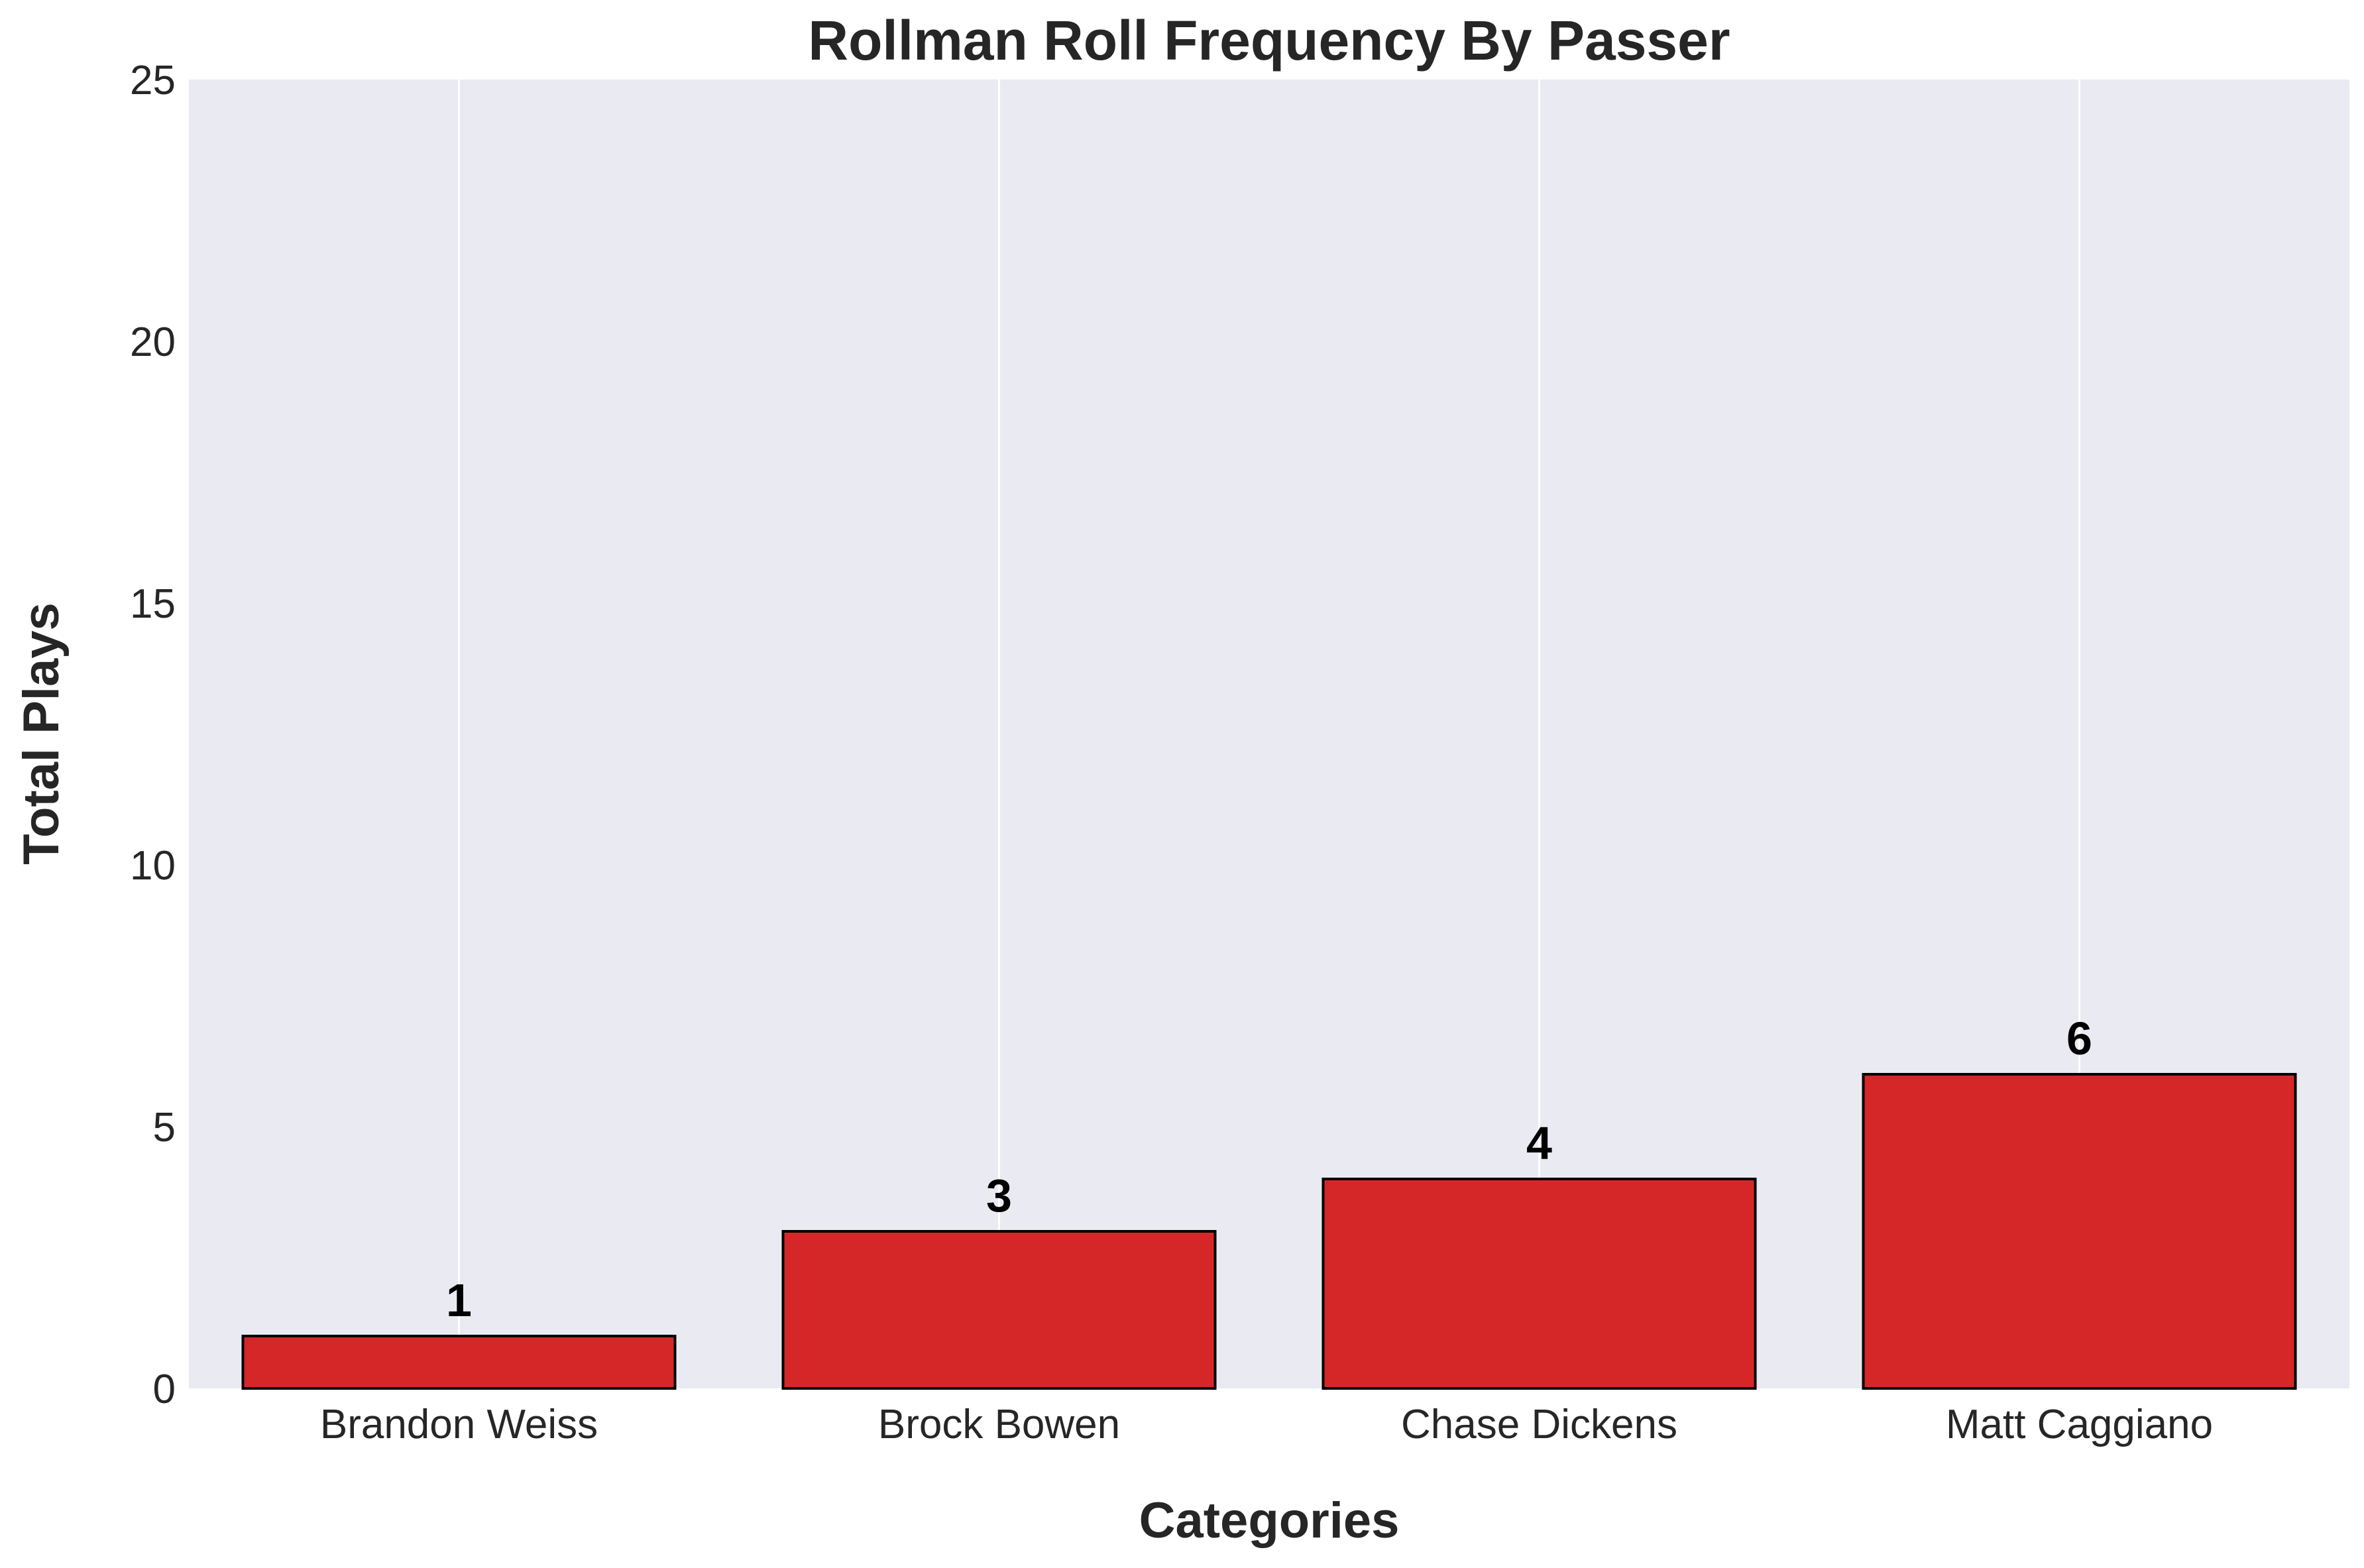 This screenshot has width=2364, height=1568. Describe the element at coordinates (164, 1127) in the screenshot. I see `y-tick-label: 5` at that location.